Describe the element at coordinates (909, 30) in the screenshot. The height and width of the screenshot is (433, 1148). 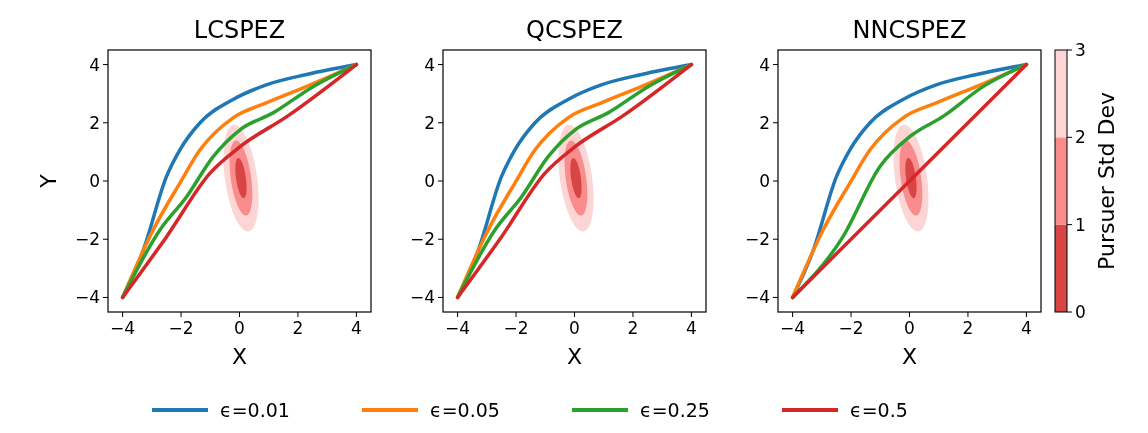
I see `chart-title: NNCSPEZ` at that location.